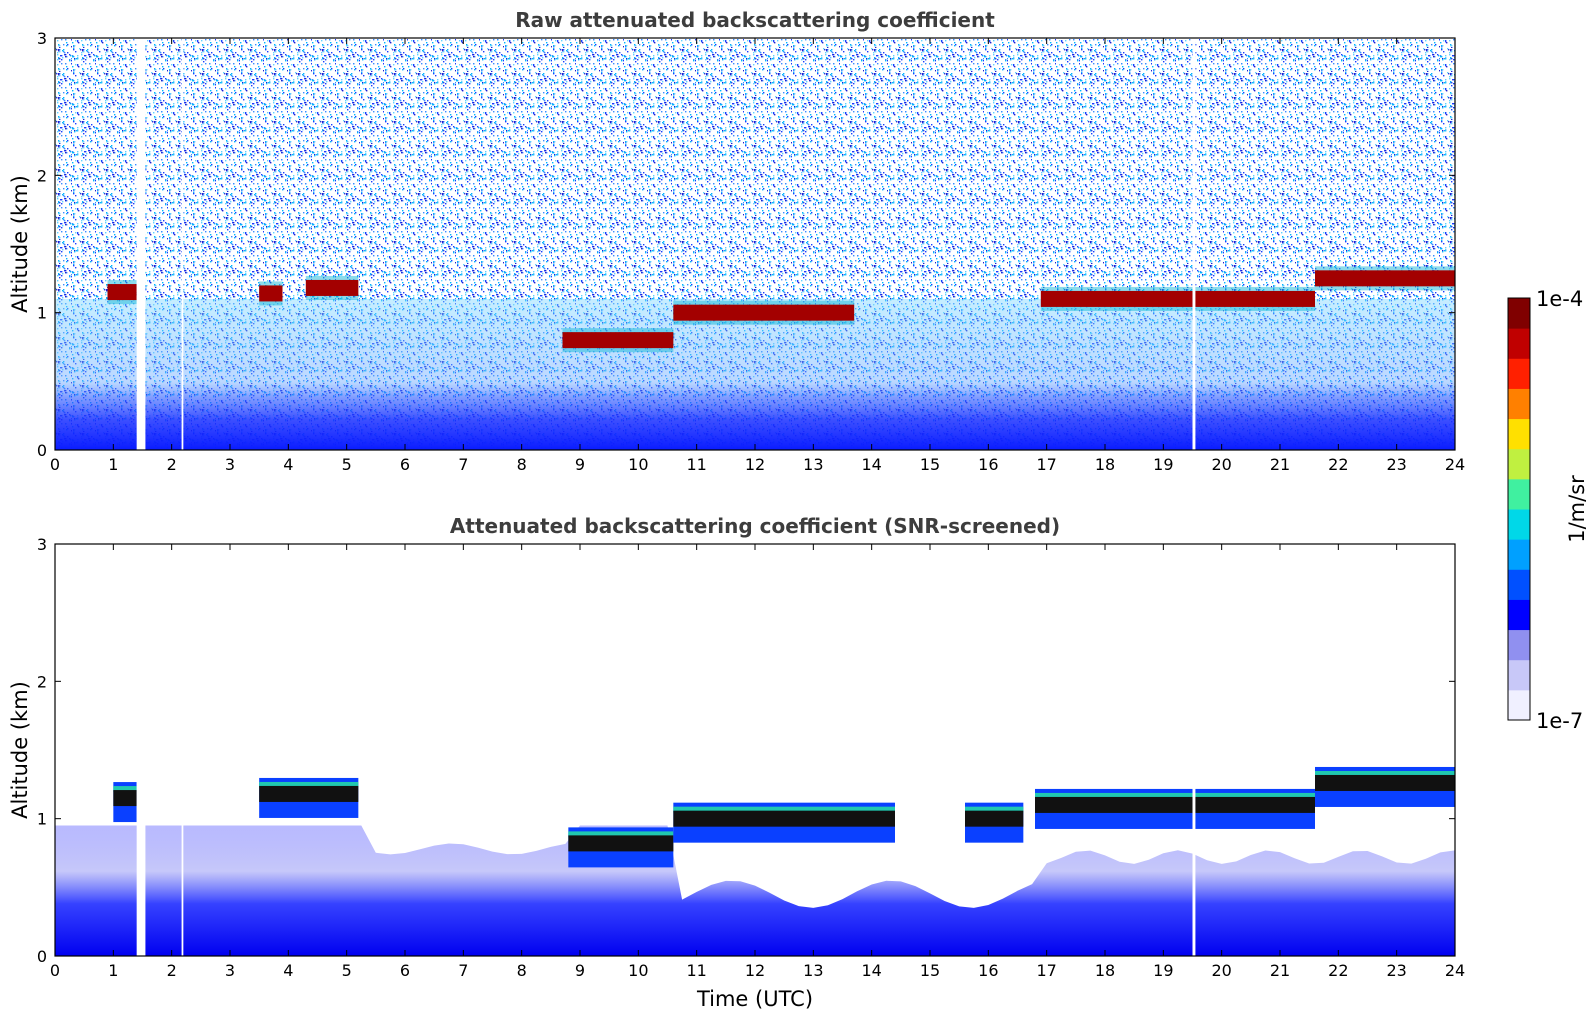 The width and height of the screenshot is (1595, 1020). Describe the element at coordinates (1163, 970) in the screenshot. I see `x-tick-label: 19` at that location.